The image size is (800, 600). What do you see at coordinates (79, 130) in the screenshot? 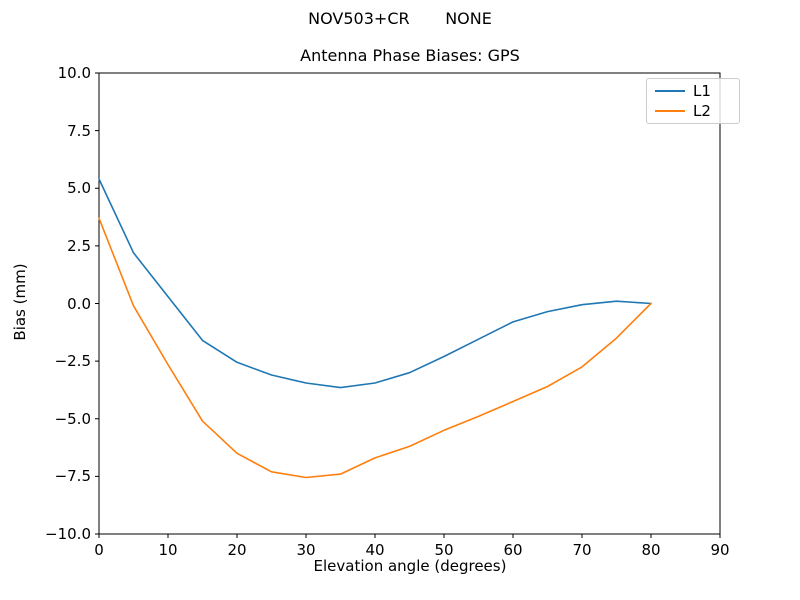
I see `y-tick-label: 7.5` at bounding box center [79, 130].